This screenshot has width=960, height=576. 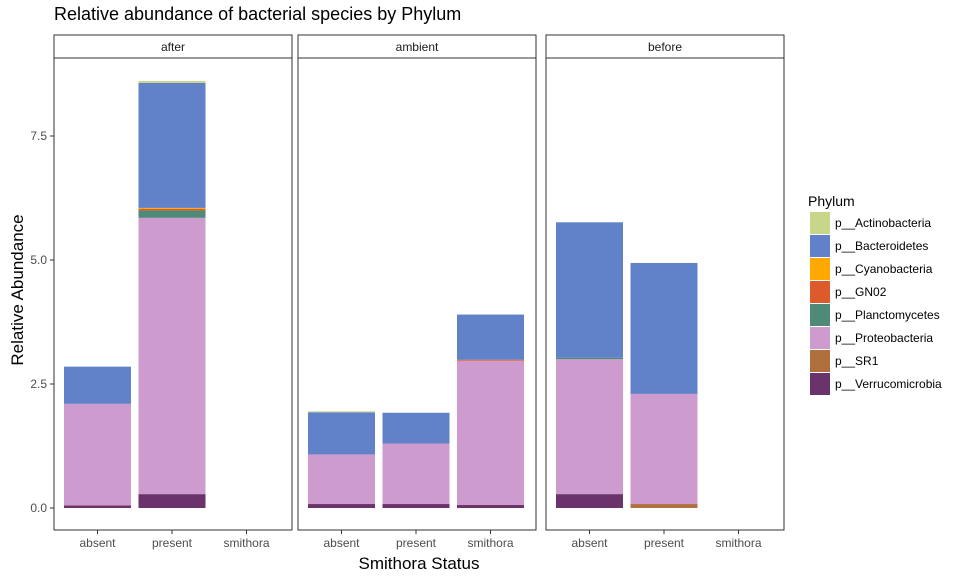 I want to click on legend-label: p__Verrucomicrobia, so click(x=888, y=384).